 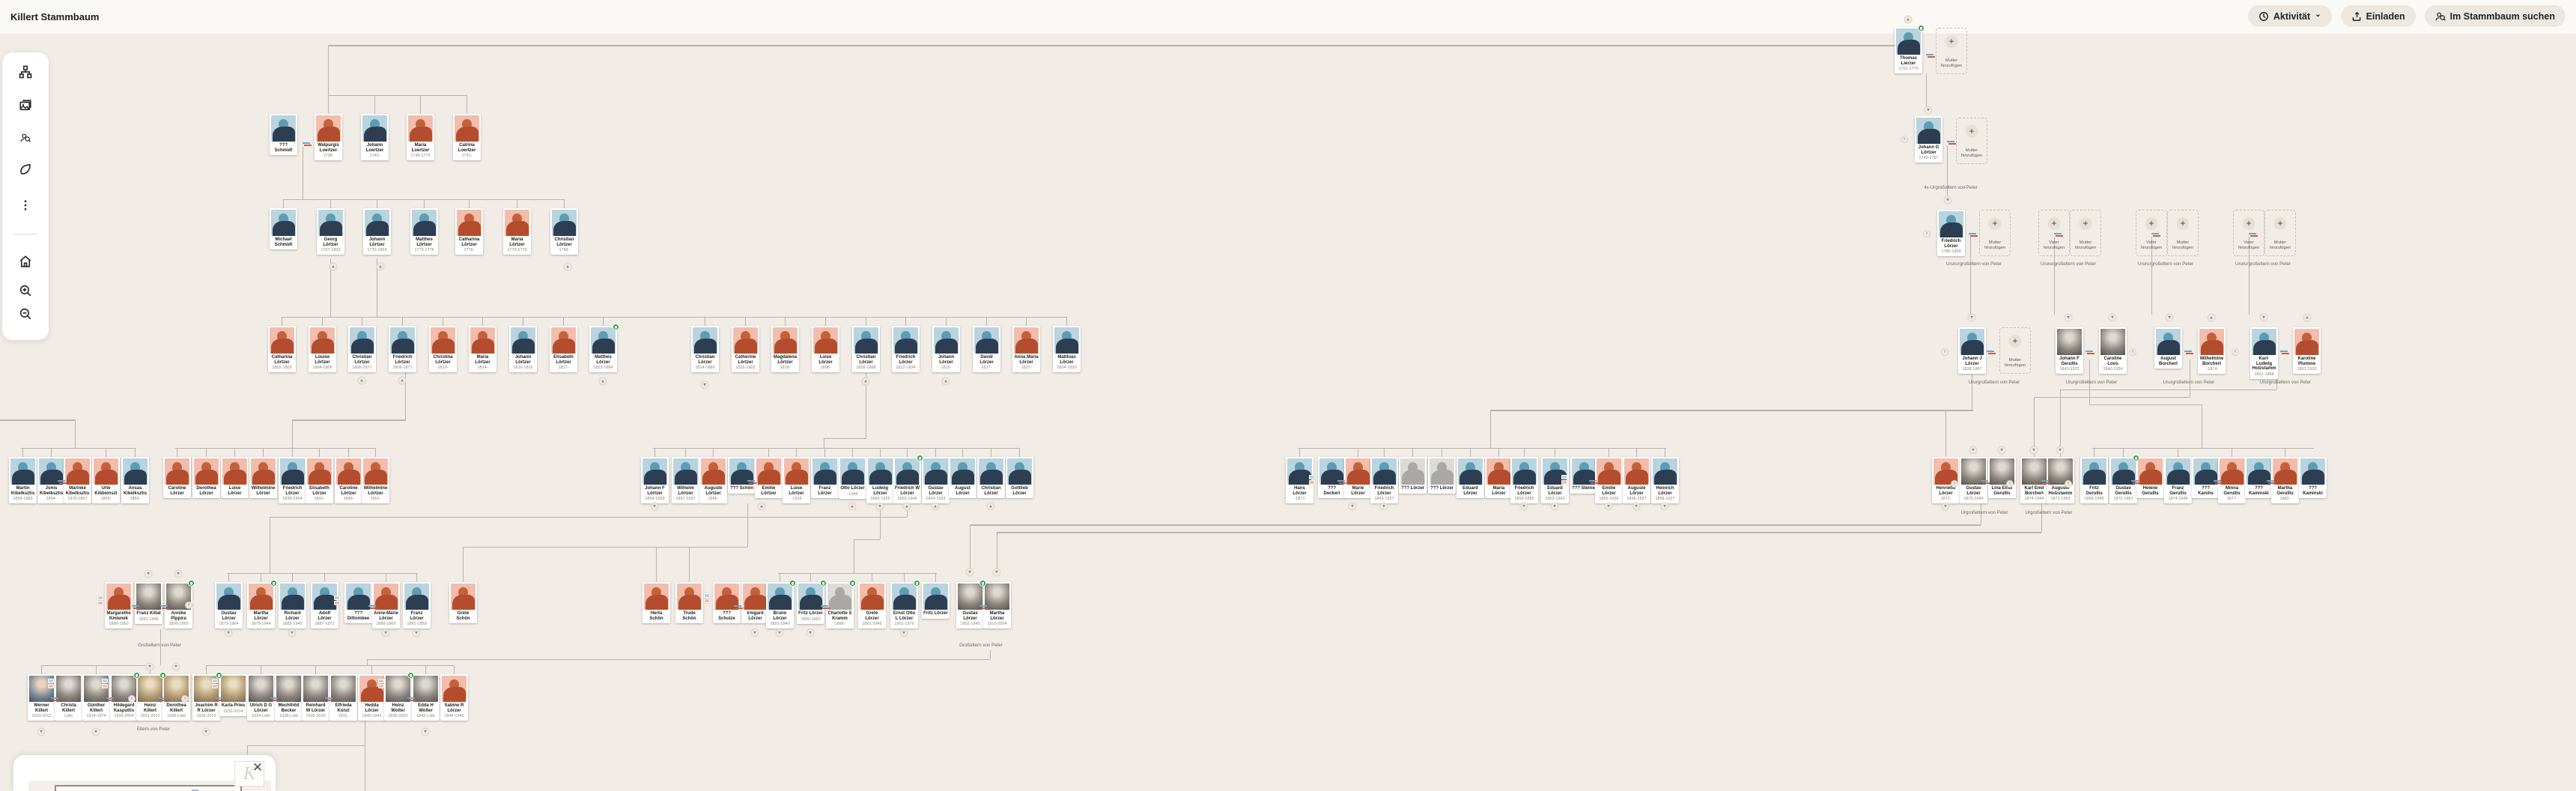 I want to click on person-card: Anne-Marie Lörzer 1889-1969, so click(x=386, y=605).